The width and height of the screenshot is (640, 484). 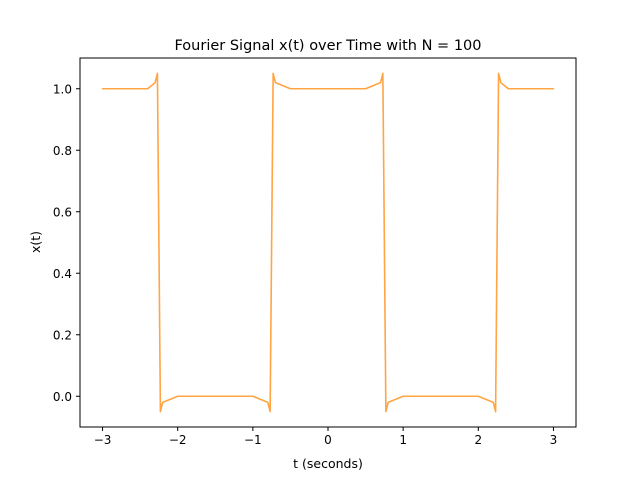 What do you see at coordinates (62, 335) in the screenshot?
I see `y-tick-label: 0.2` at bounding box center [62, 335].